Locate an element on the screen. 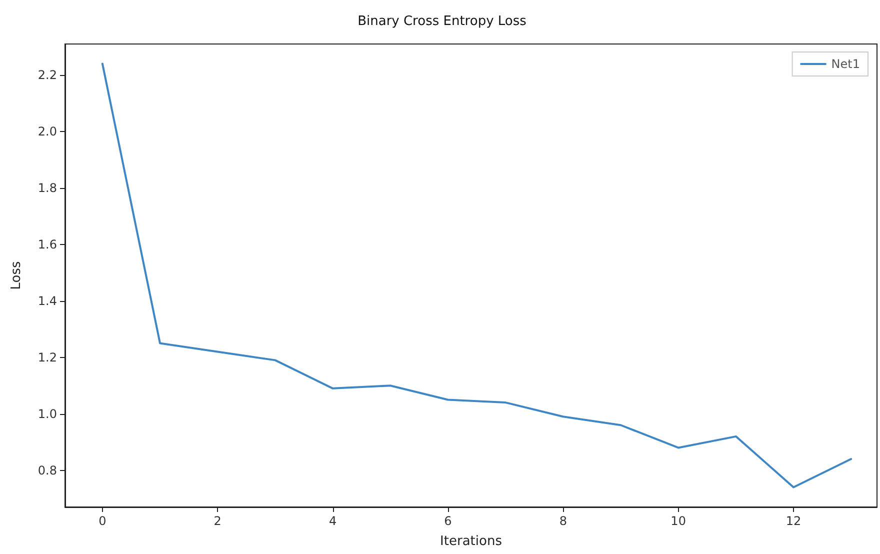 This screenshot has height=554, width=880. y-tick-label: 1.6 is located at coordinates (47, 244).